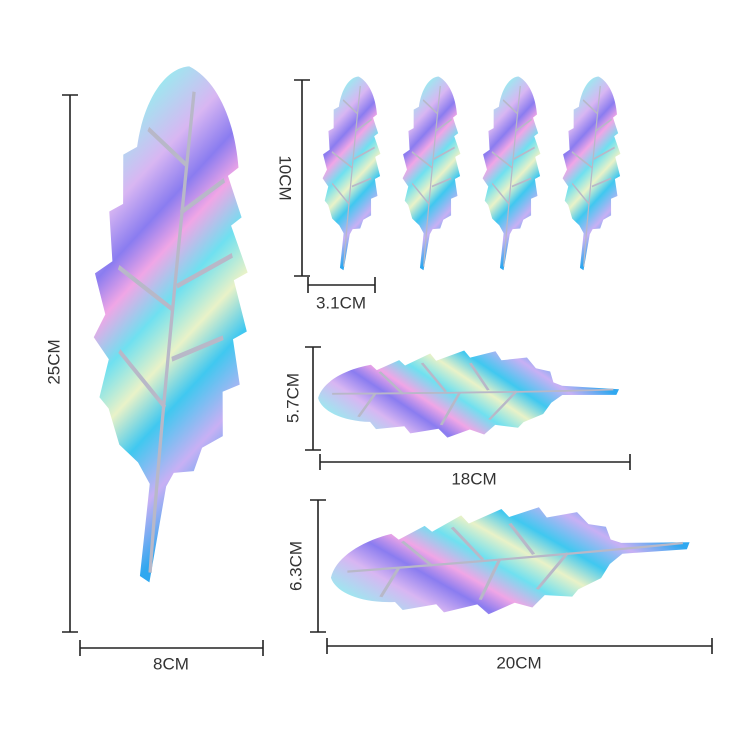 This screenshot has height=750, width=750. I want to click on dimension-label: 25CM, so click(53, 361).